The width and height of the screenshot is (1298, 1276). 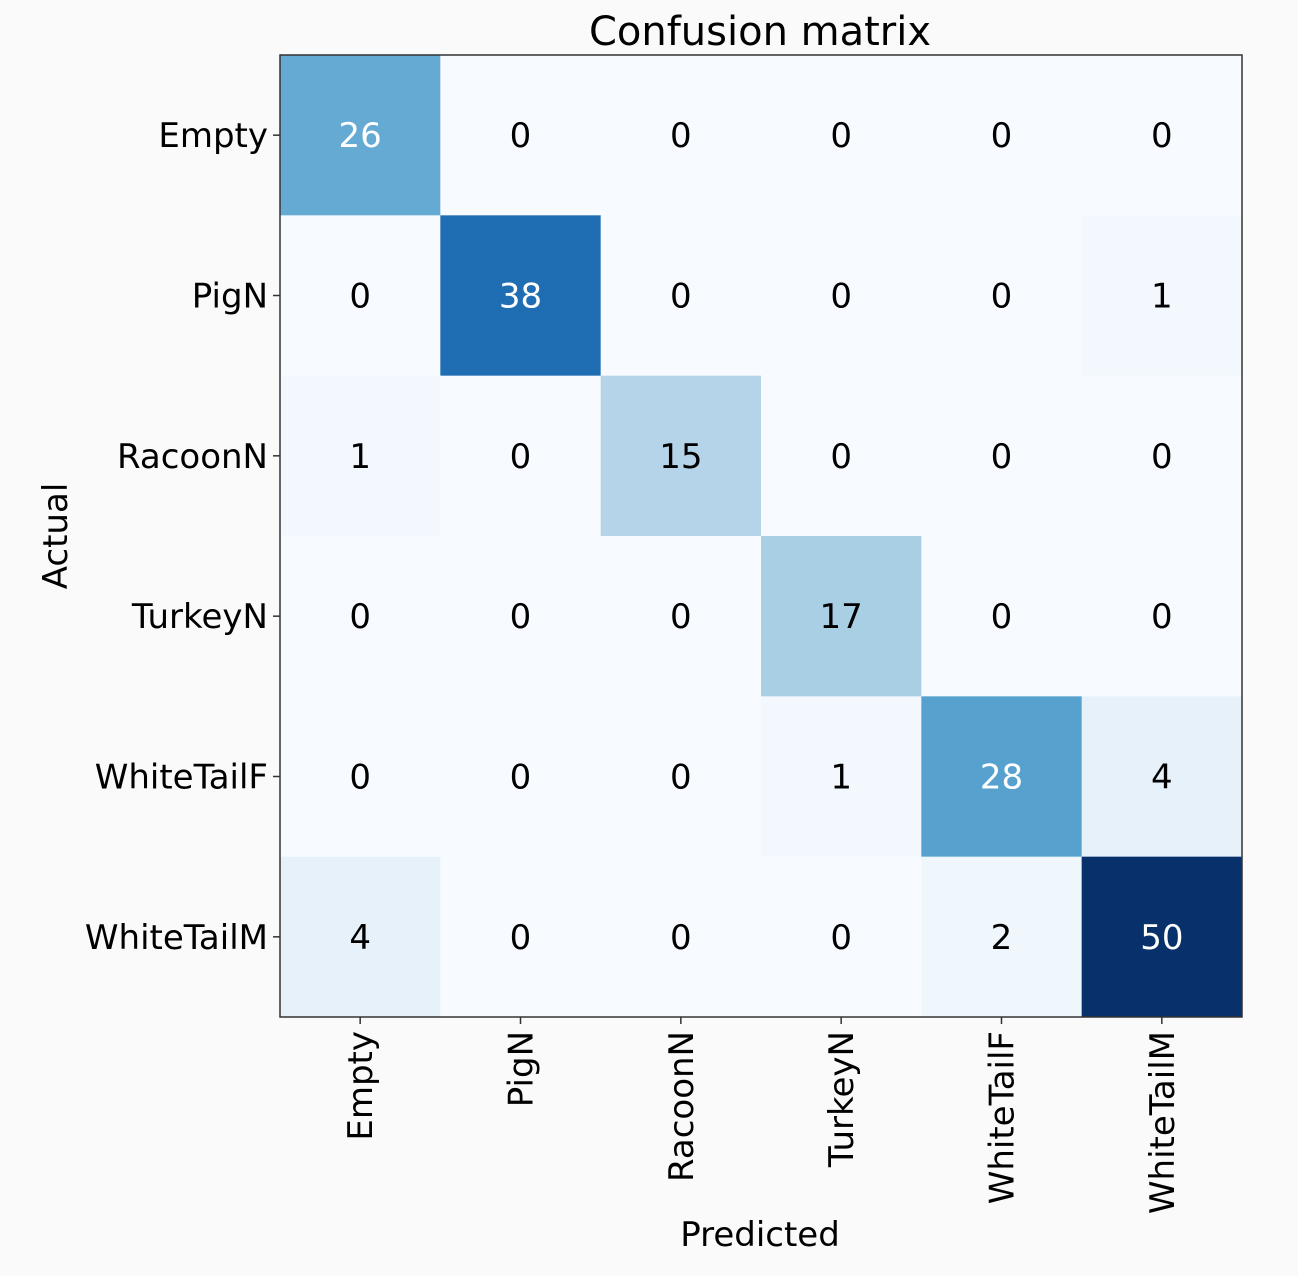 What do you see at coordinates (522, 1069) in the screenshot?
I see `x-tick-label: PigN` at bounding box center [522, 1069].